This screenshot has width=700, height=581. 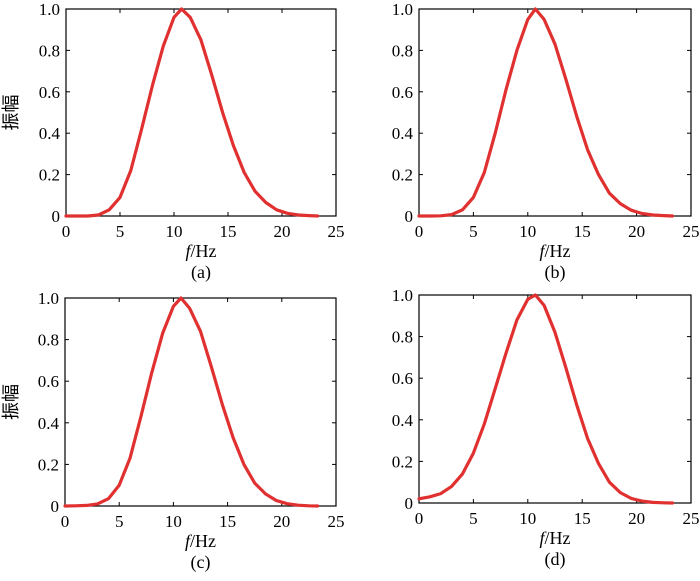 I want to click on panel-label: (d), so click(x=555, y=559).